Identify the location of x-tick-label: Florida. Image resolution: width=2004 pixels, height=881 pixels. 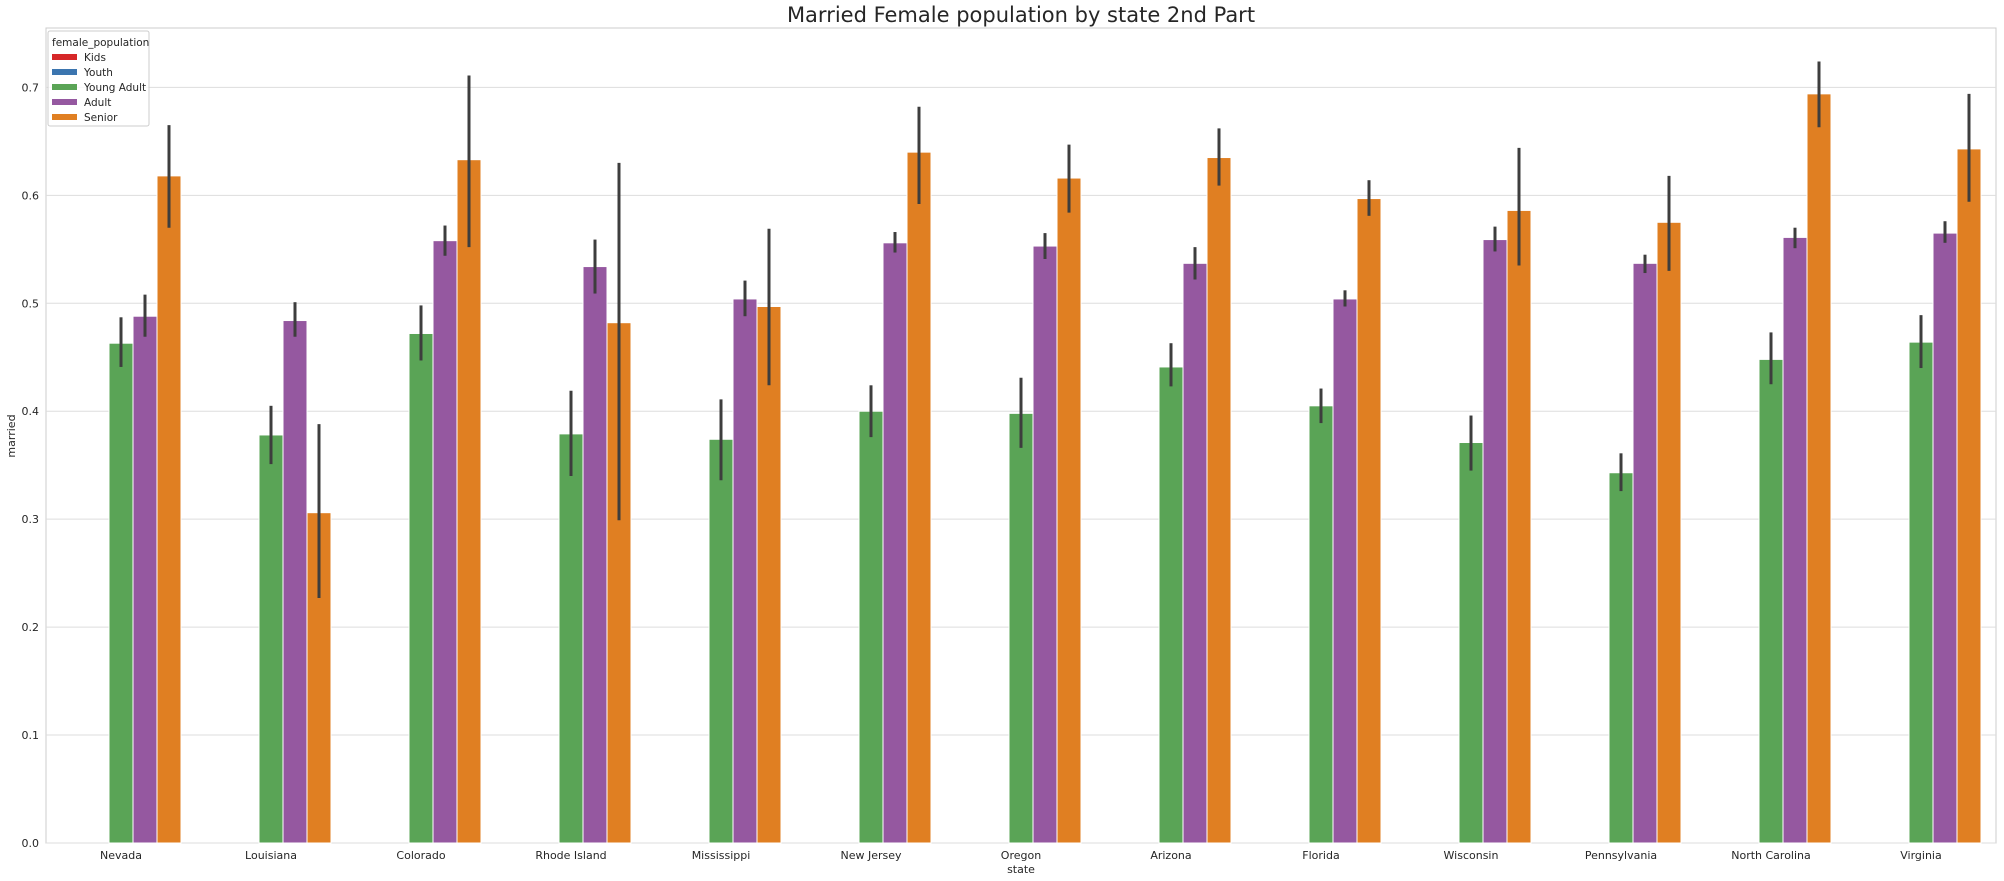
(1320, 855).